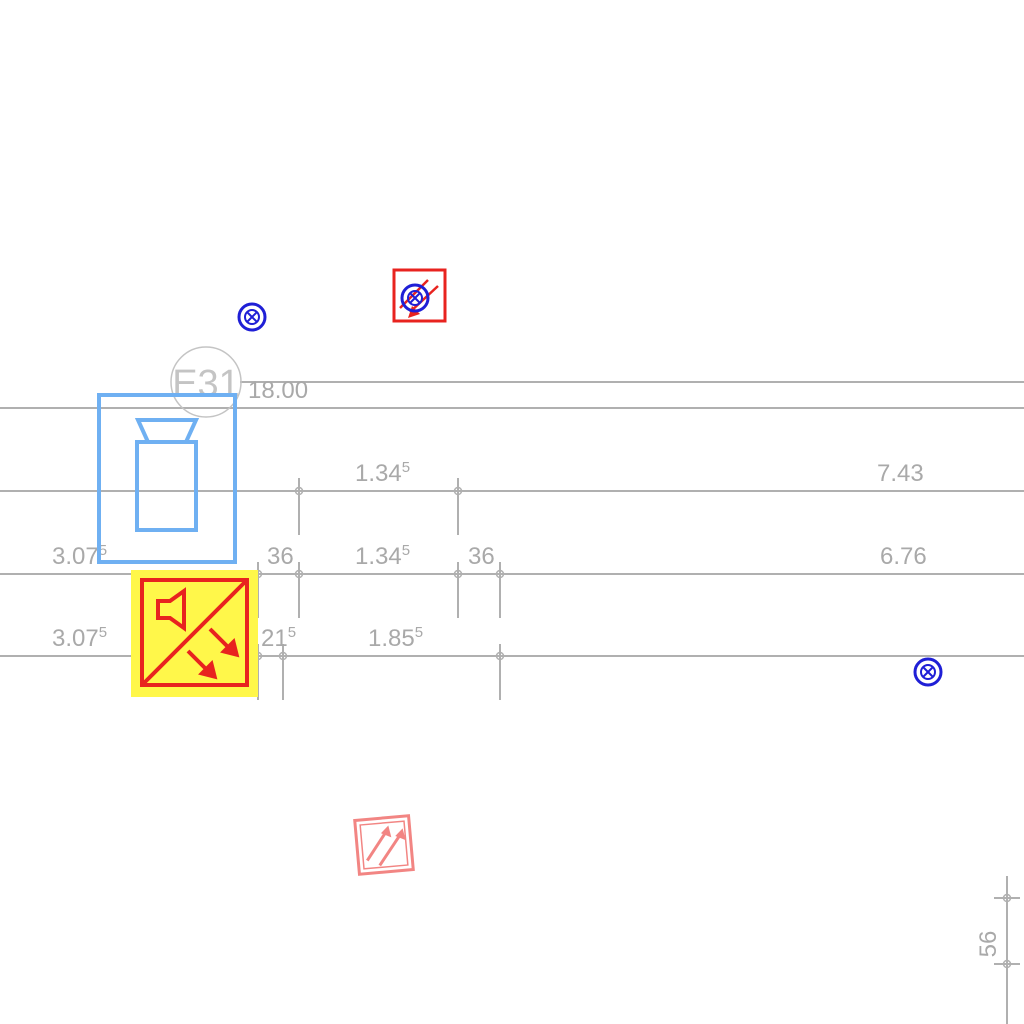  I want to click on dim-value: 21, so click(274, 638).